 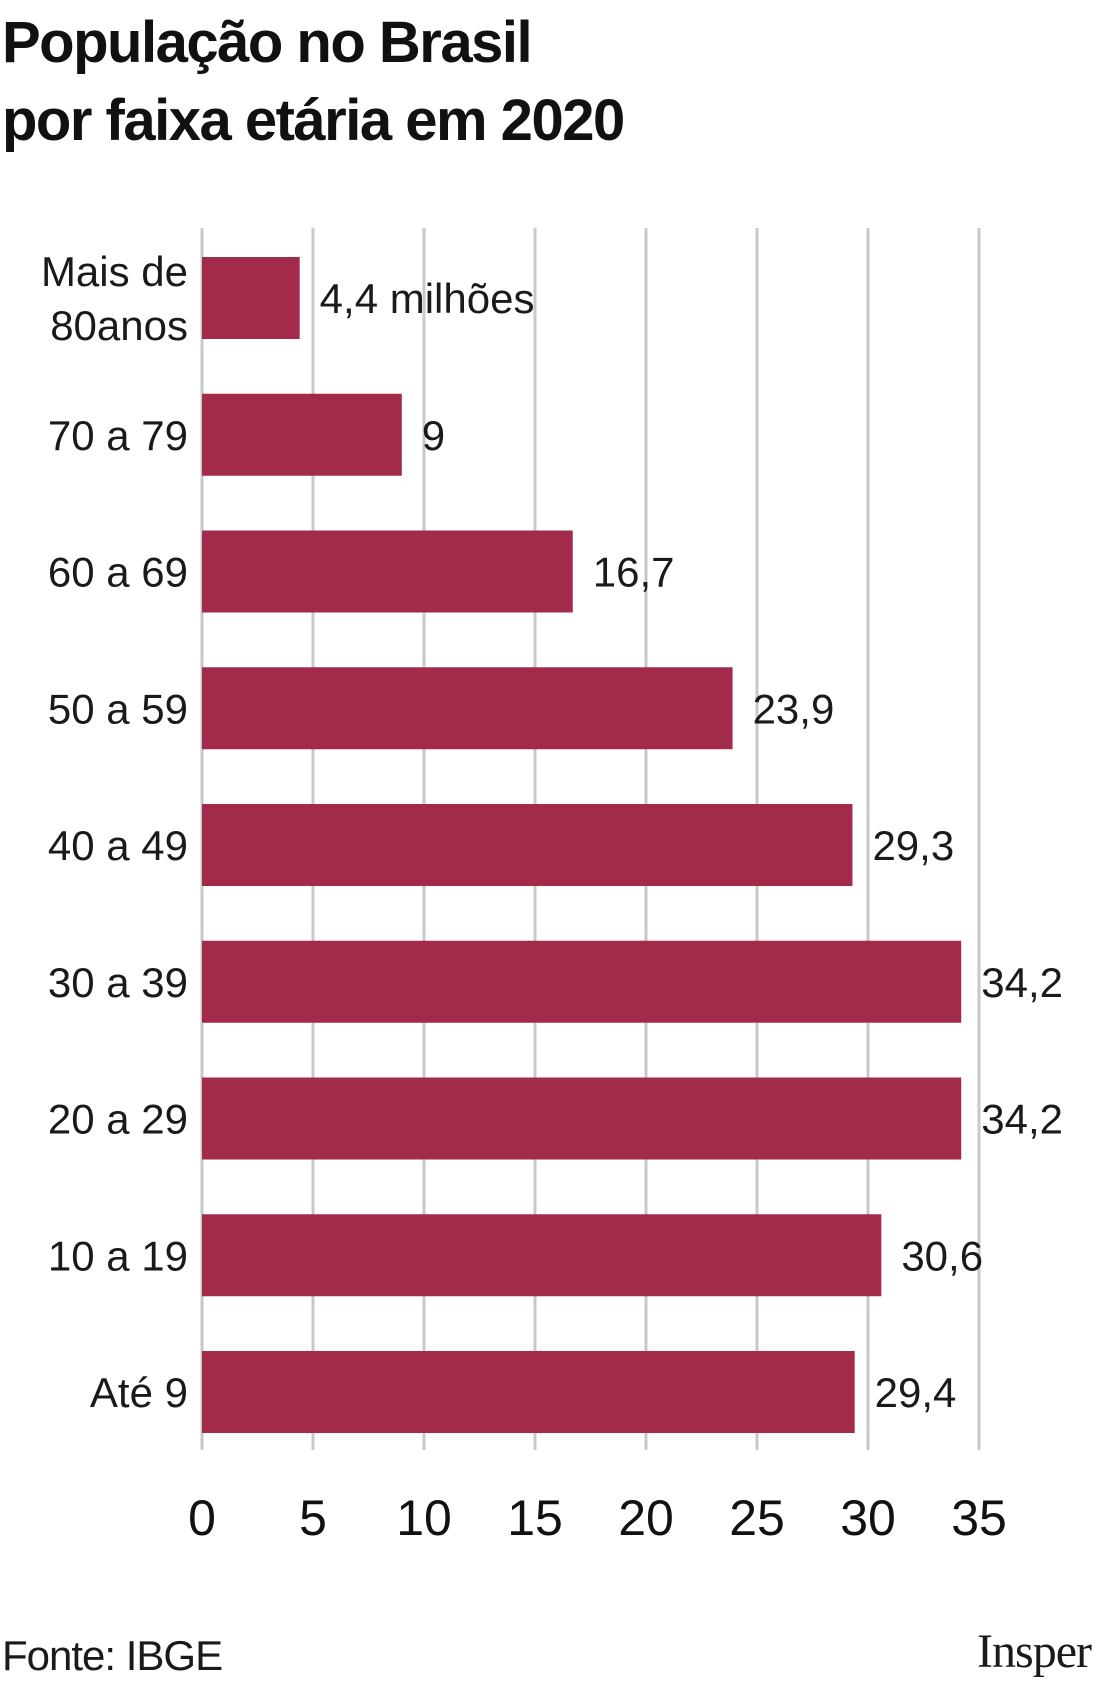 What do you see at coordinates (118, 1119) in the screenshot?
I see `category-label: 20 a 29` at bounding box center [118, 1119].